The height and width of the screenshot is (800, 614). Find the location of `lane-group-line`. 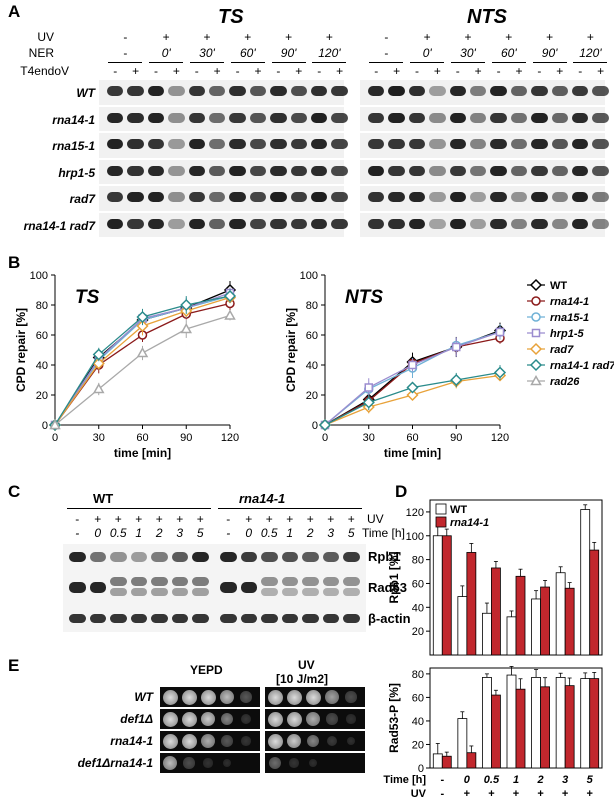

lane-group-line is located at coordinates (166, 62).